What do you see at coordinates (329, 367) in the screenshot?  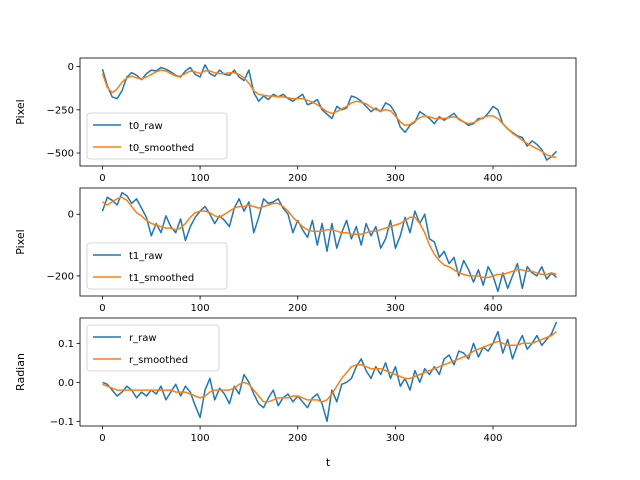 I see `series-line-r-smoothed` at bounding box center [329, 367].